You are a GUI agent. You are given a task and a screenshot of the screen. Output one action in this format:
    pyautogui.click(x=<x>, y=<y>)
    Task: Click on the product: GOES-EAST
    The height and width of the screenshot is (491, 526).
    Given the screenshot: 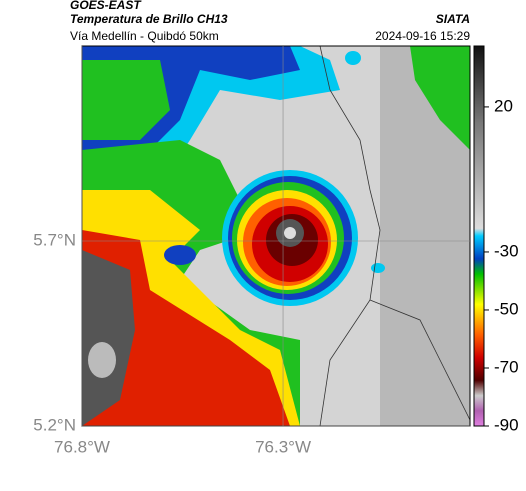 What is the action you would take?
    pyautogui.click(x=106, y=6)
    